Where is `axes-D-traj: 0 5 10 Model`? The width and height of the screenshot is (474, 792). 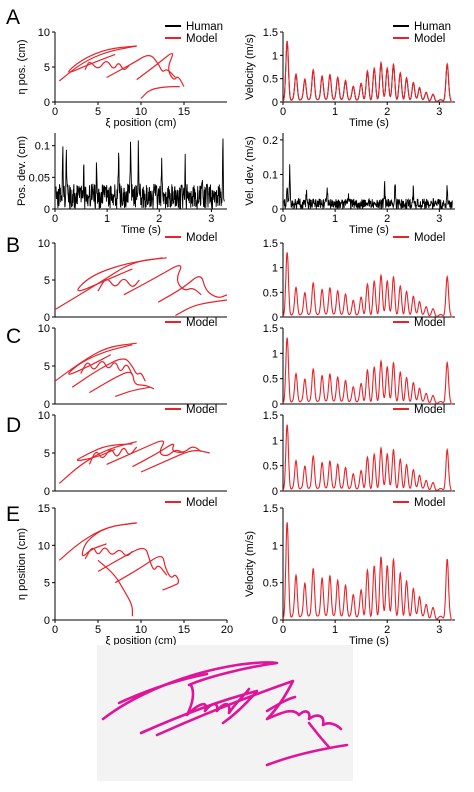
axes-D-traj: 0 5 10 Model is located at coordinates (132, 451).